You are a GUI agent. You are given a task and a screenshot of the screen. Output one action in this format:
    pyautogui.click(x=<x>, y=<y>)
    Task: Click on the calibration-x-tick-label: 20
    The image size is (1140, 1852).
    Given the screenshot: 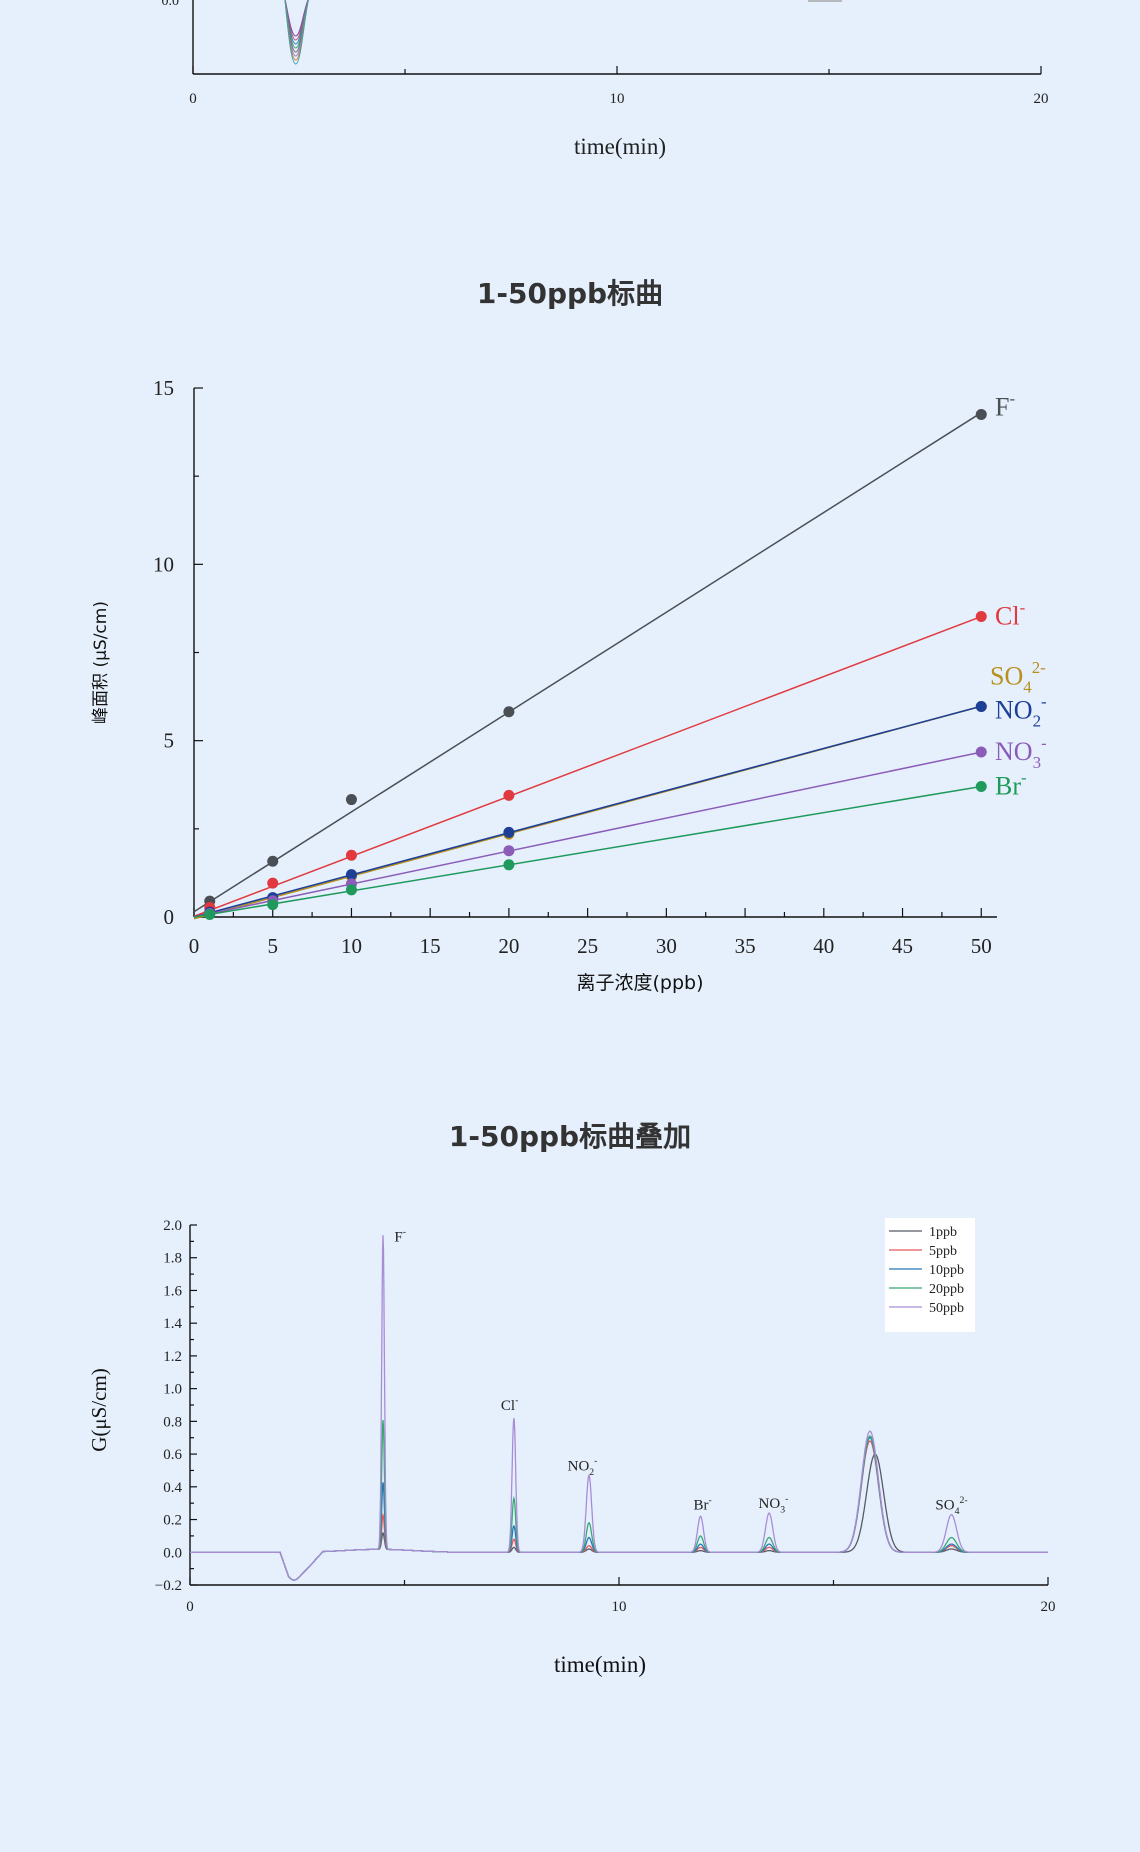 What is the action you would take?
    pyautogui.click(x=508, y=946)
    